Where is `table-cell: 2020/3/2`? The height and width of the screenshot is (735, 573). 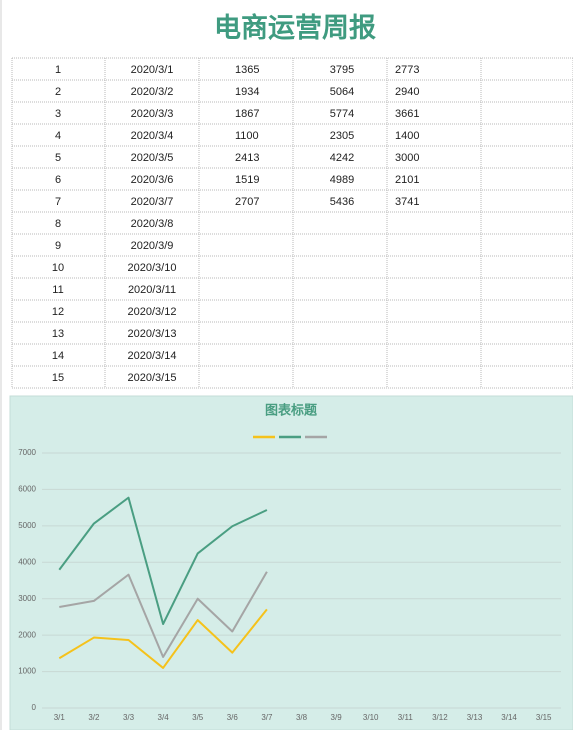
table-cell: 2020/3/2 is located at coordinates (152, 92).